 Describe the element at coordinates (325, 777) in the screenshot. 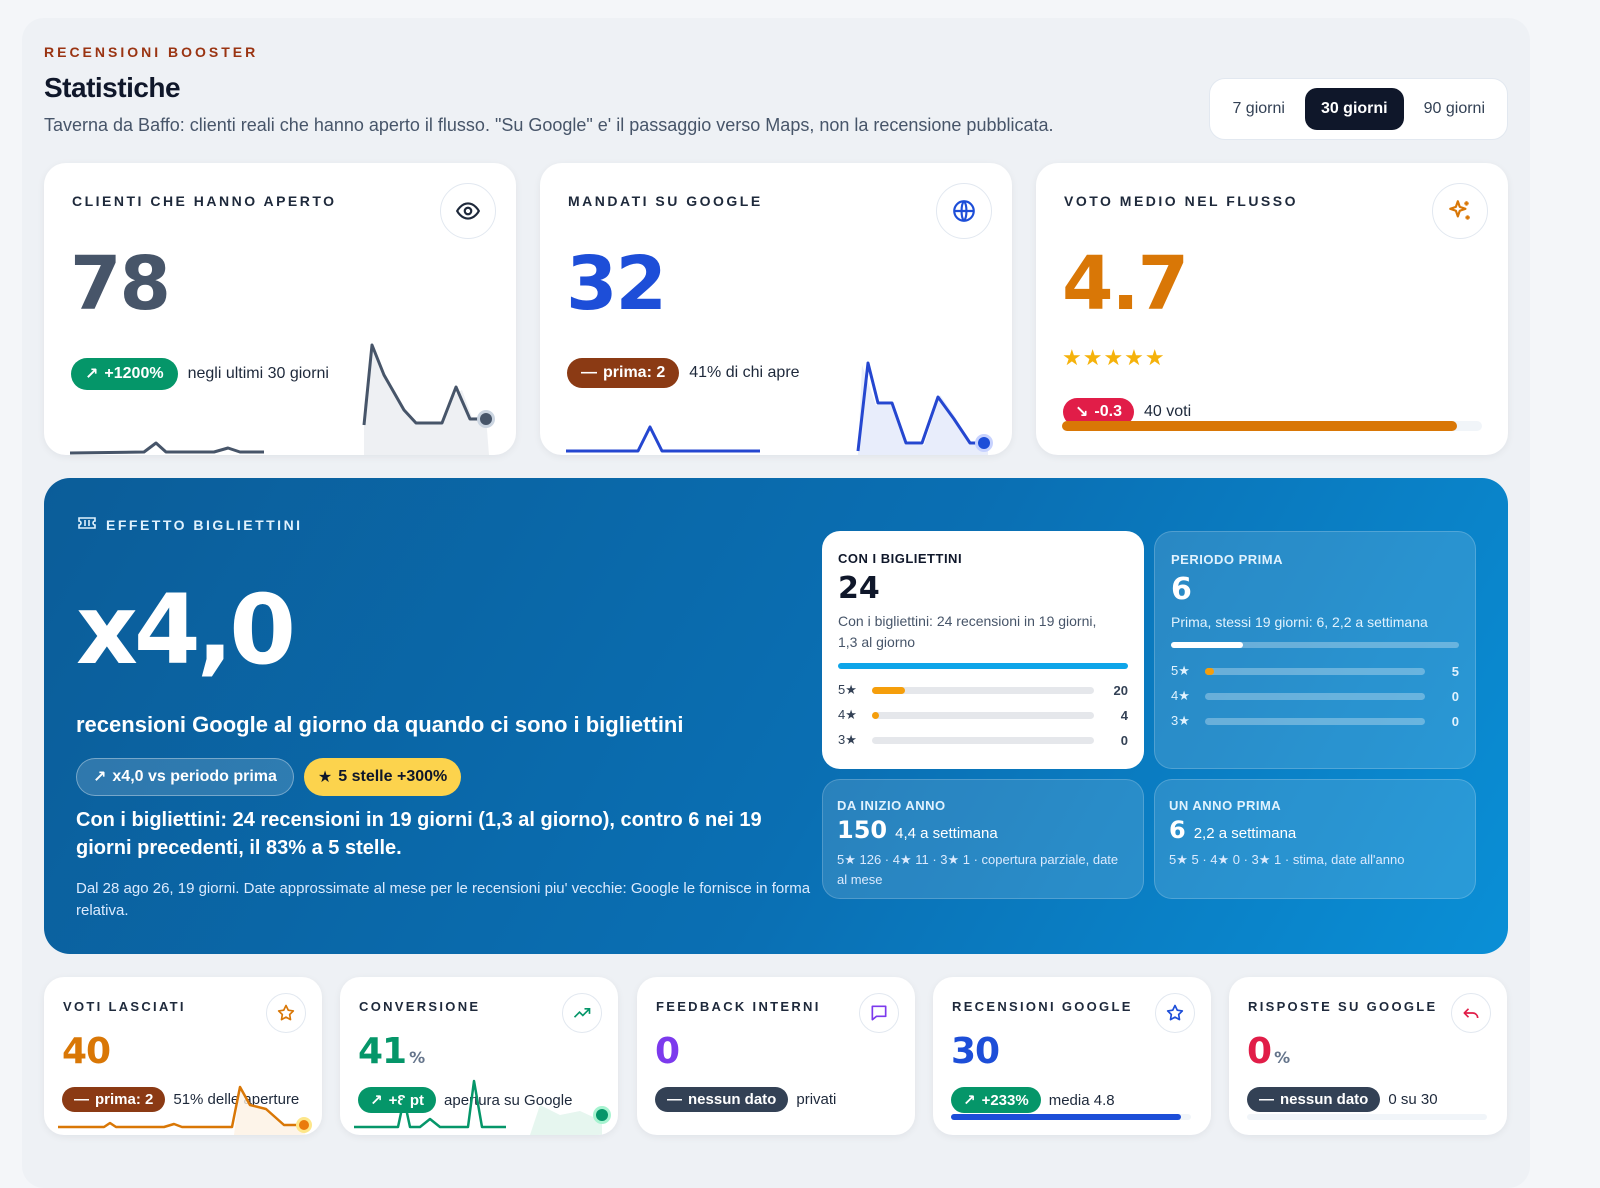

I see `star-icon: ★` at that location.